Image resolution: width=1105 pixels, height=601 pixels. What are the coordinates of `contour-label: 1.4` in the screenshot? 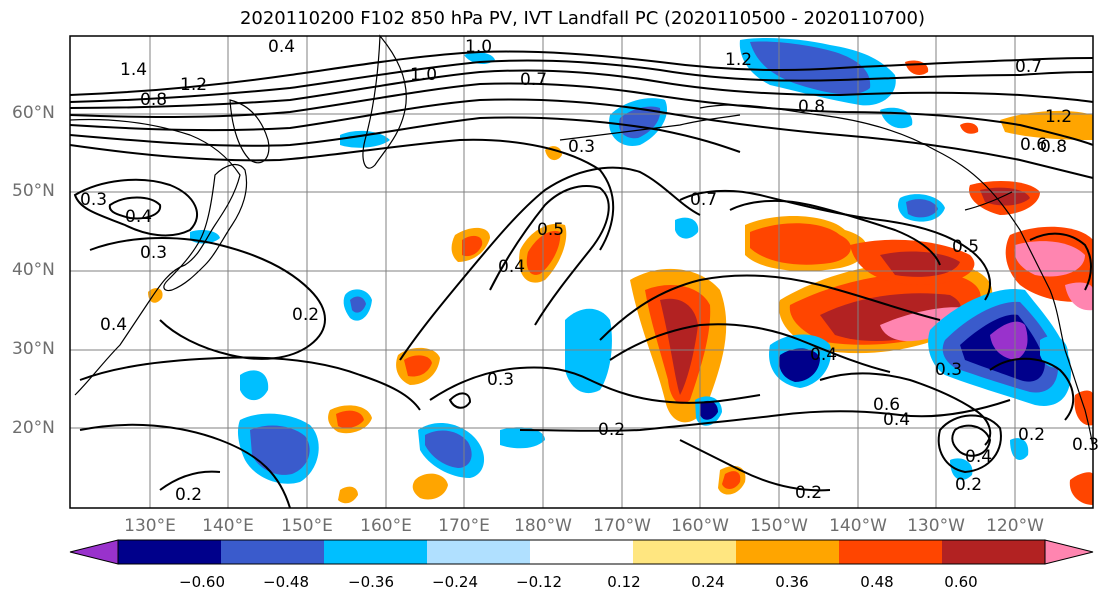 It's located at (133, 70).